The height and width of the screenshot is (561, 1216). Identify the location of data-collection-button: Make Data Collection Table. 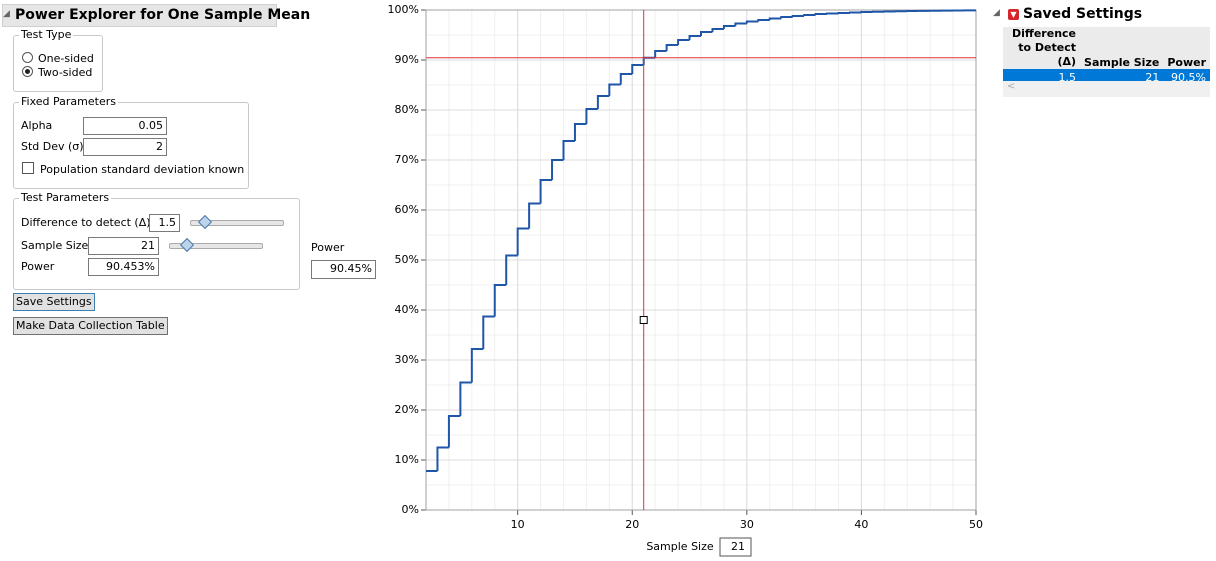
(90, 326).